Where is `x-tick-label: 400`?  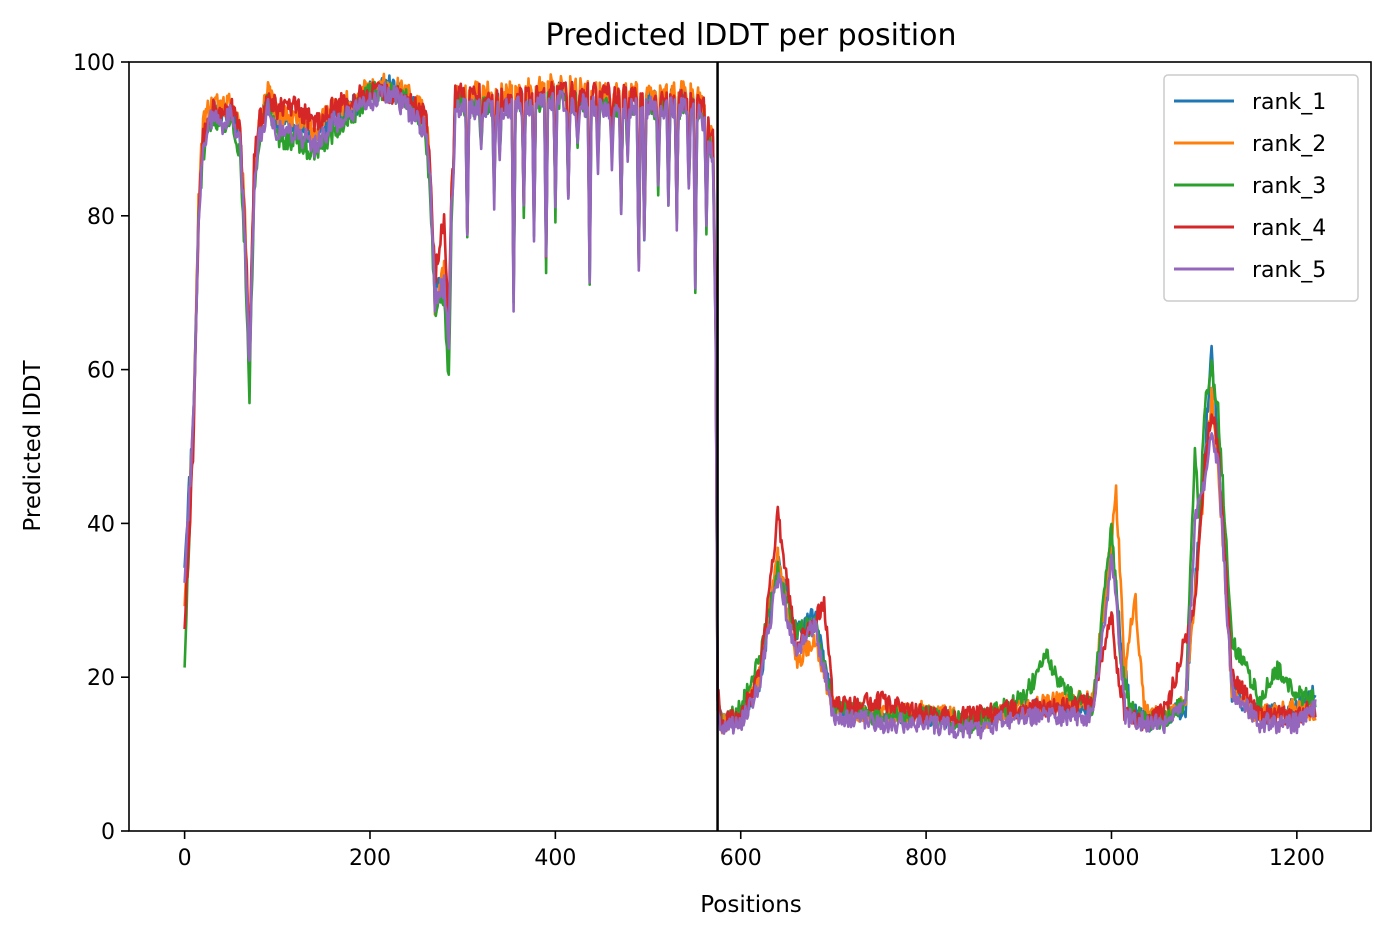
x-tick-label: 400 is located at coordinates (555, 858).